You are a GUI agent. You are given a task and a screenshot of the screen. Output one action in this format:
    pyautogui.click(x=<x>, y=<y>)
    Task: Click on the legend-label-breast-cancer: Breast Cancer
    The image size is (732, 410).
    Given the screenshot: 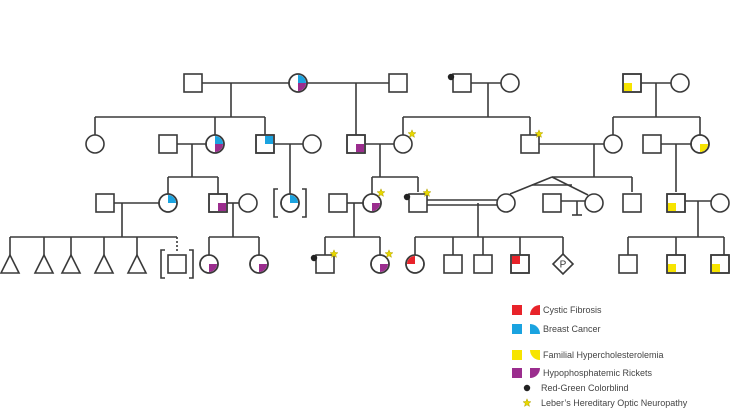 What is the action you would take?
    pyautogui.click(x=572, y=329)
    